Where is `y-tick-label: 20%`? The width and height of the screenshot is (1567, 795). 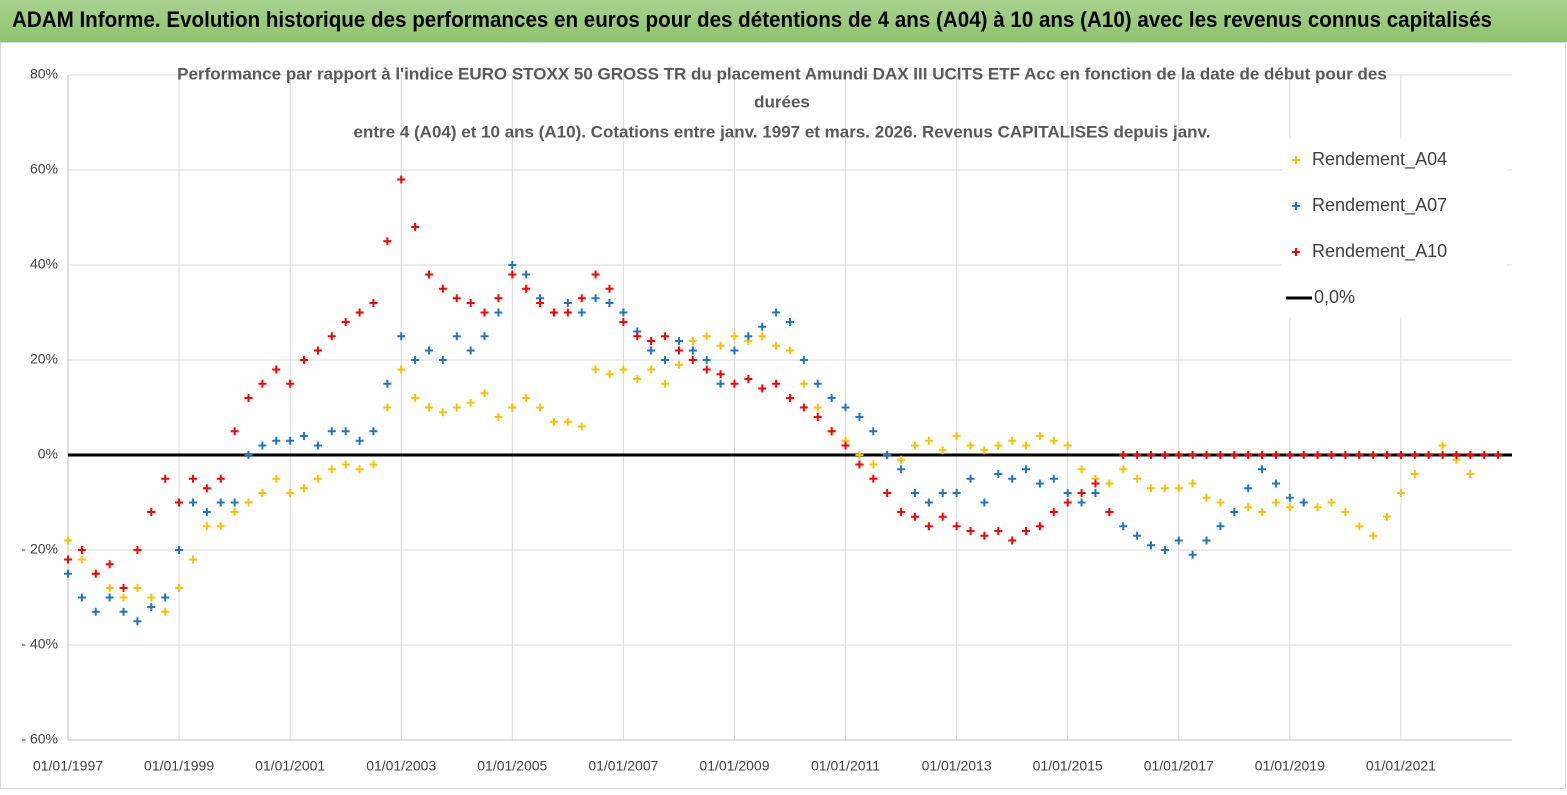
y-tick-label: 20% is located at coordinates (44, 359).